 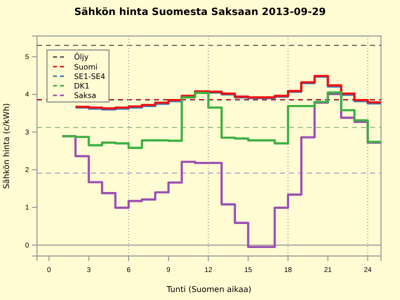 What do you see at coordinates (200, 12) in the screenshot?
I see `chart-title: Sähkön hinta Suomesta Saksaan 2013-09-29` at bounding box center [200, 12].